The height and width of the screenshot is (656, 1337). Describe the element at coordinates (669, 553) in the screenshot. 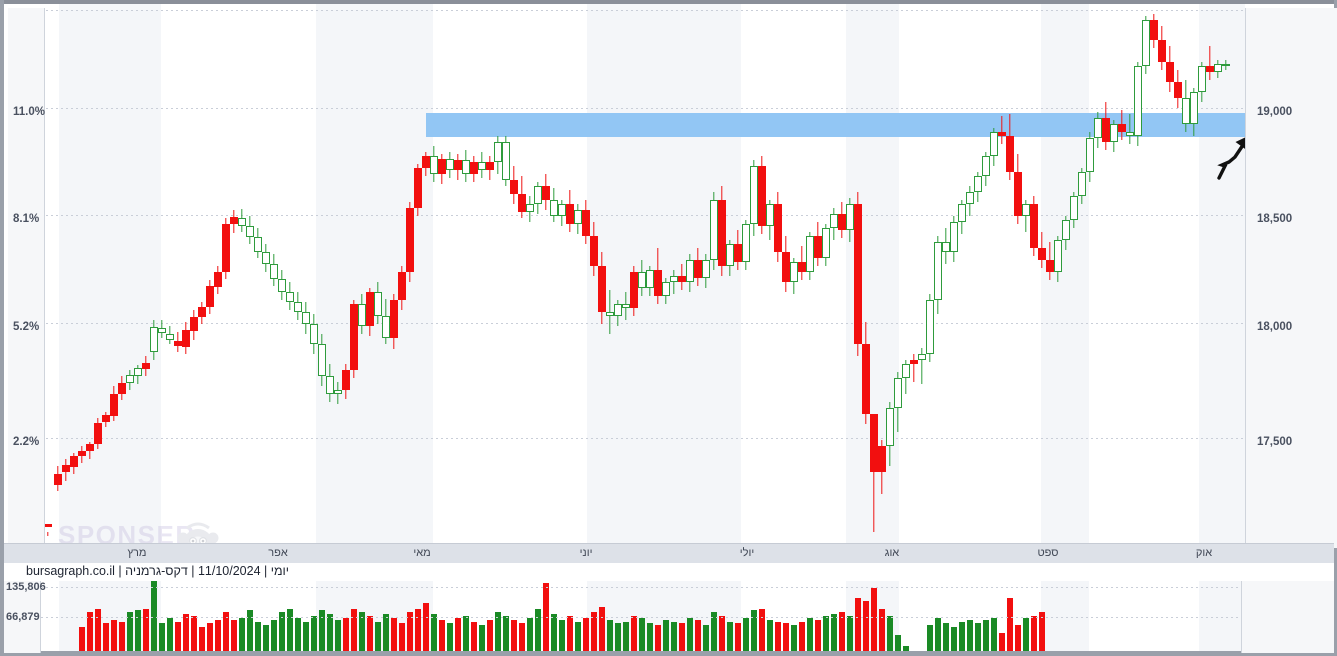

I see `x-axis-month-strip: מרץ אפר מאי יוני יולי אוג ספט אוק` at that location.